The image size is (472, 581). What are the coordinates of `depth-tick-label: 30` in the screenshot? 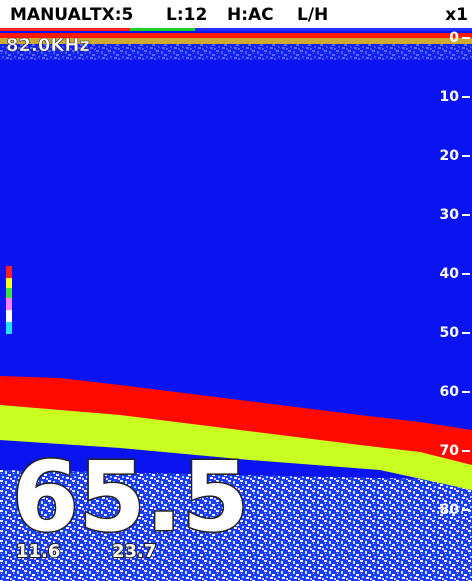 It's located at (450, 215).